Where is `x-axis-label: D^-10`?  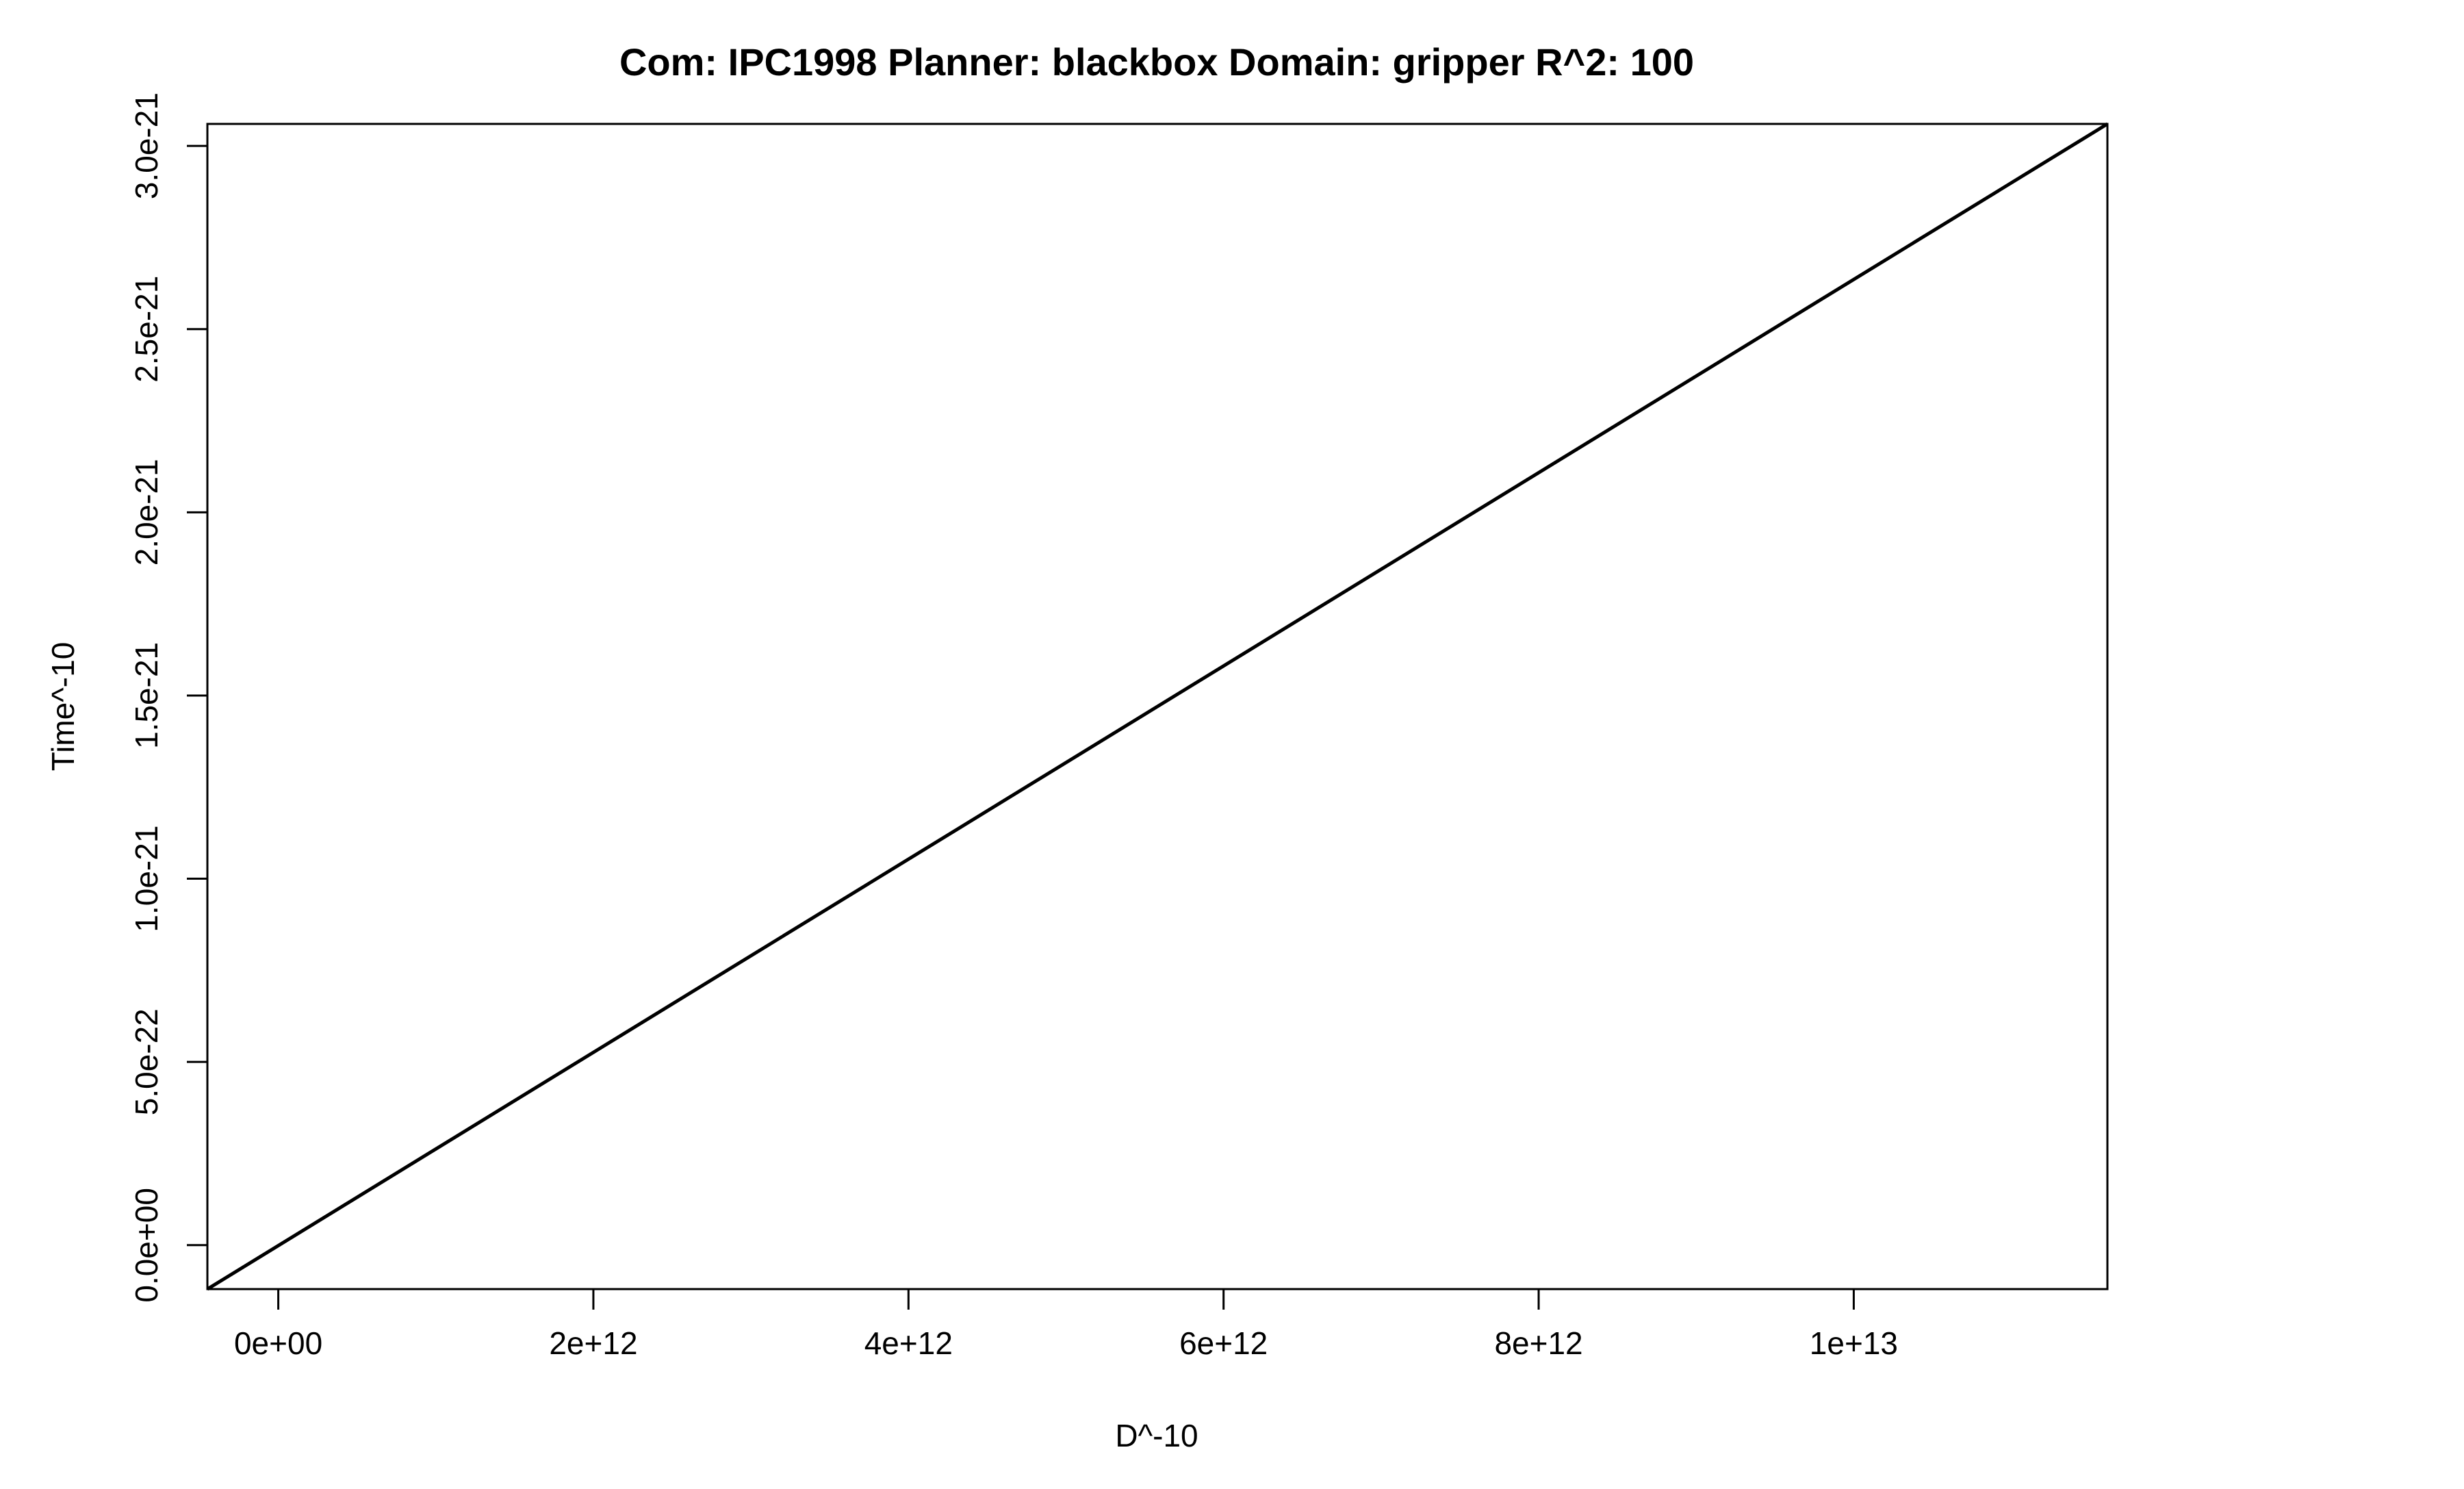
x-axis-label: D^-10 is located at coordinates (1156, 1435).